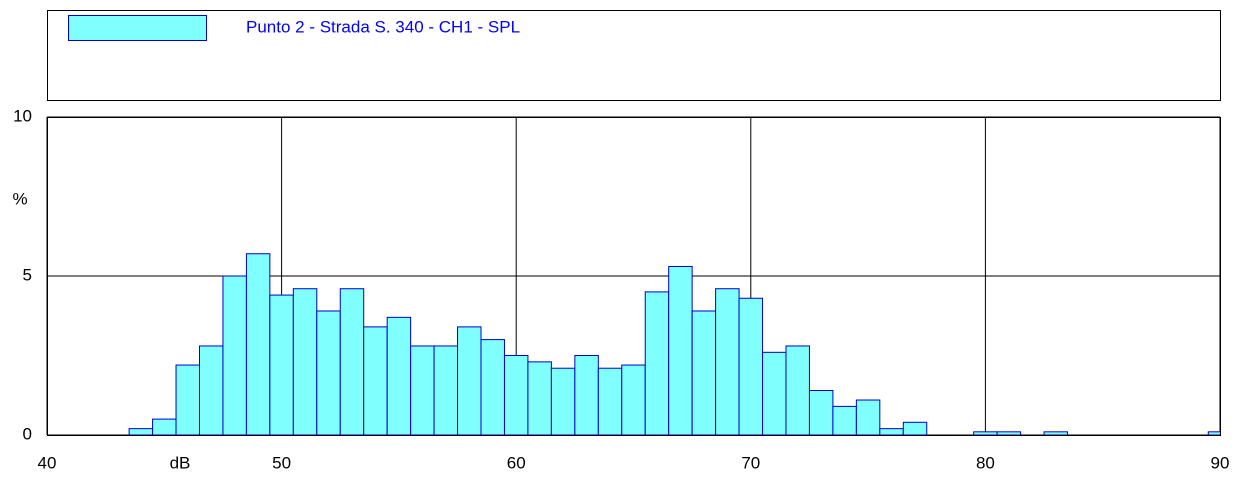 This screenshot has height=480, width=1242. I want to click on x-tick-label: 40, so click(47, 462).